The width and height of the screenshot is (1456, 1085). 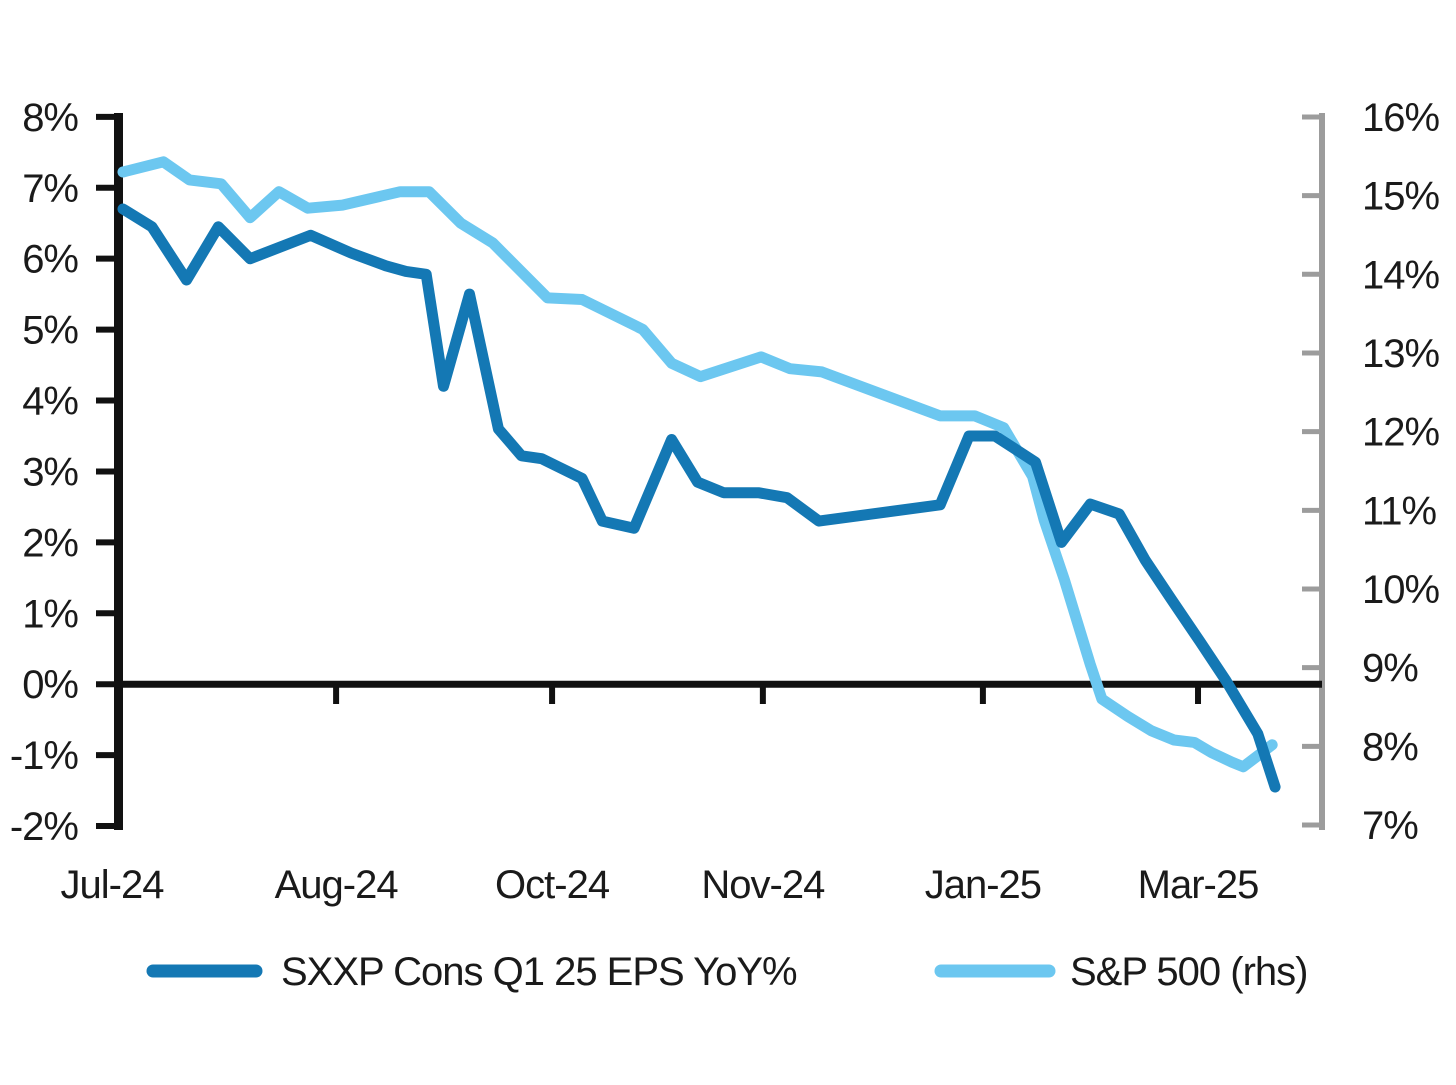 What do you see at coordinates (1198, 885) in the screenshot?
I see `x-axis-tick-label: Mar-25` at bounding box center [1198, 885].